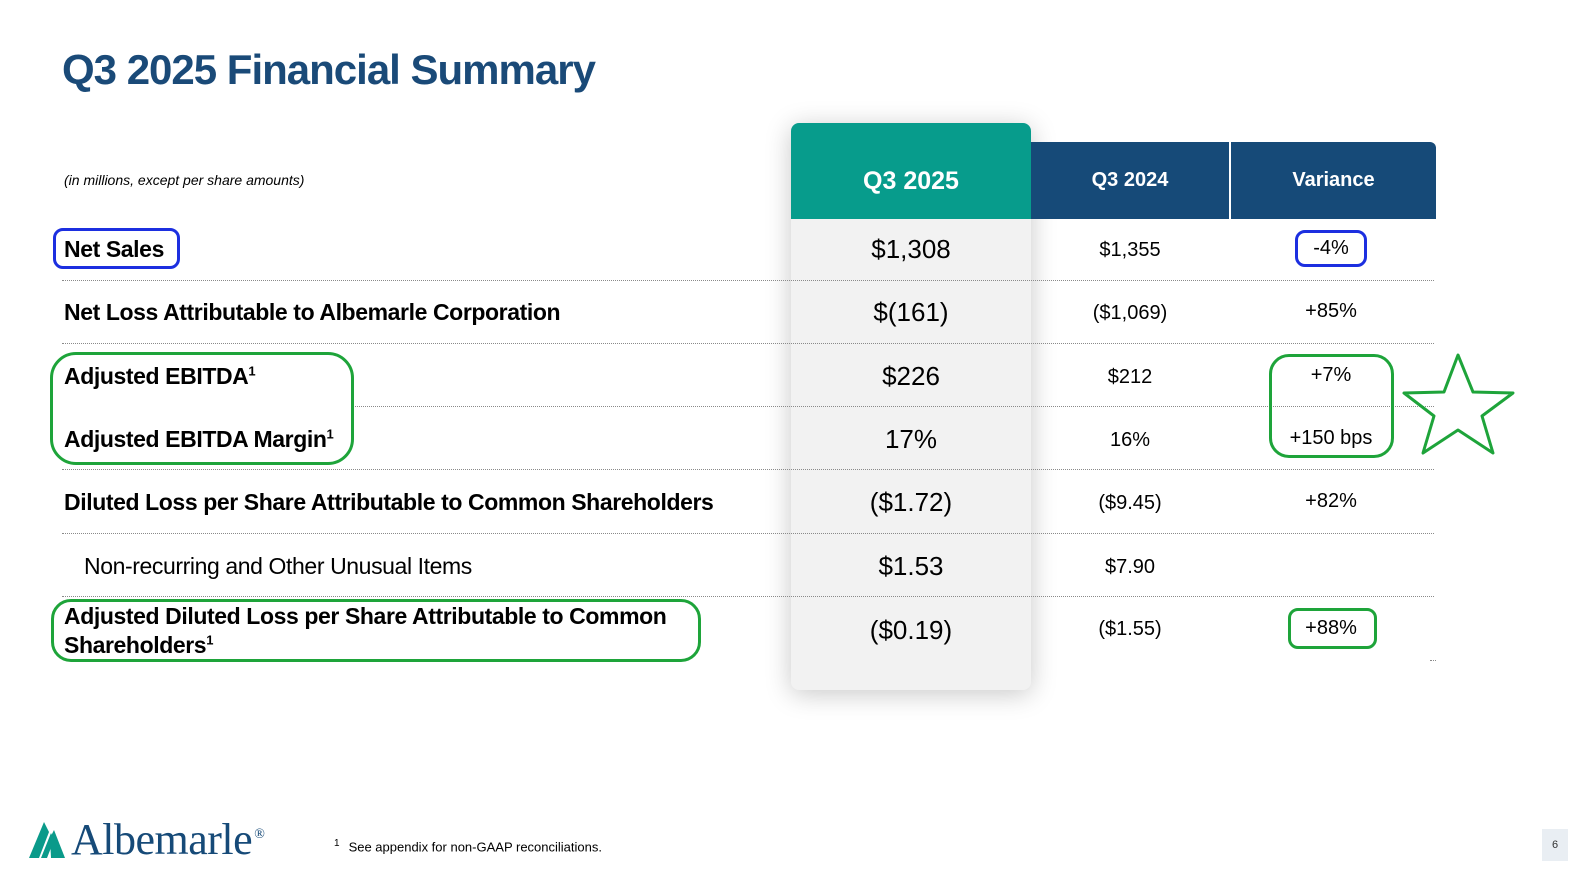 The image size is (1593, 895). What do you see at coordinates (911, 312) in the screenshot?
I see `value-q3-2025: $(161)` at bounding box center [911, 312].